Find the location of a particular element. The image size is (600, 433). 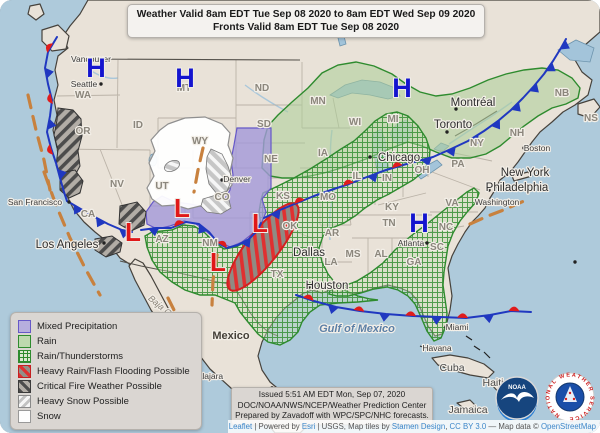

map-label: San Francisco is located at coordinates (35, 202).